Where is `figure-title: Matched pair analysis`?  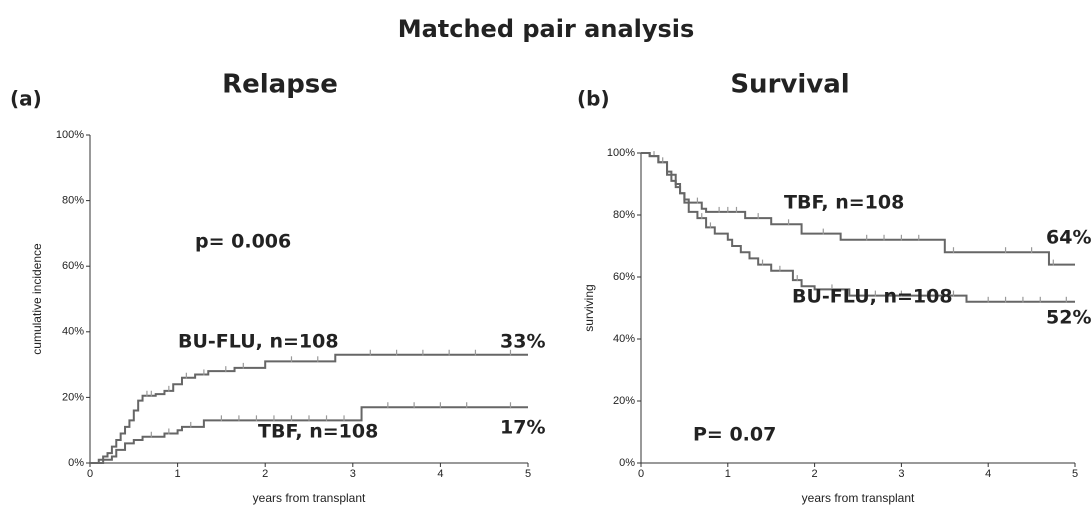
figure-title: Matched pair analysis is located at coordinates (546, 29).